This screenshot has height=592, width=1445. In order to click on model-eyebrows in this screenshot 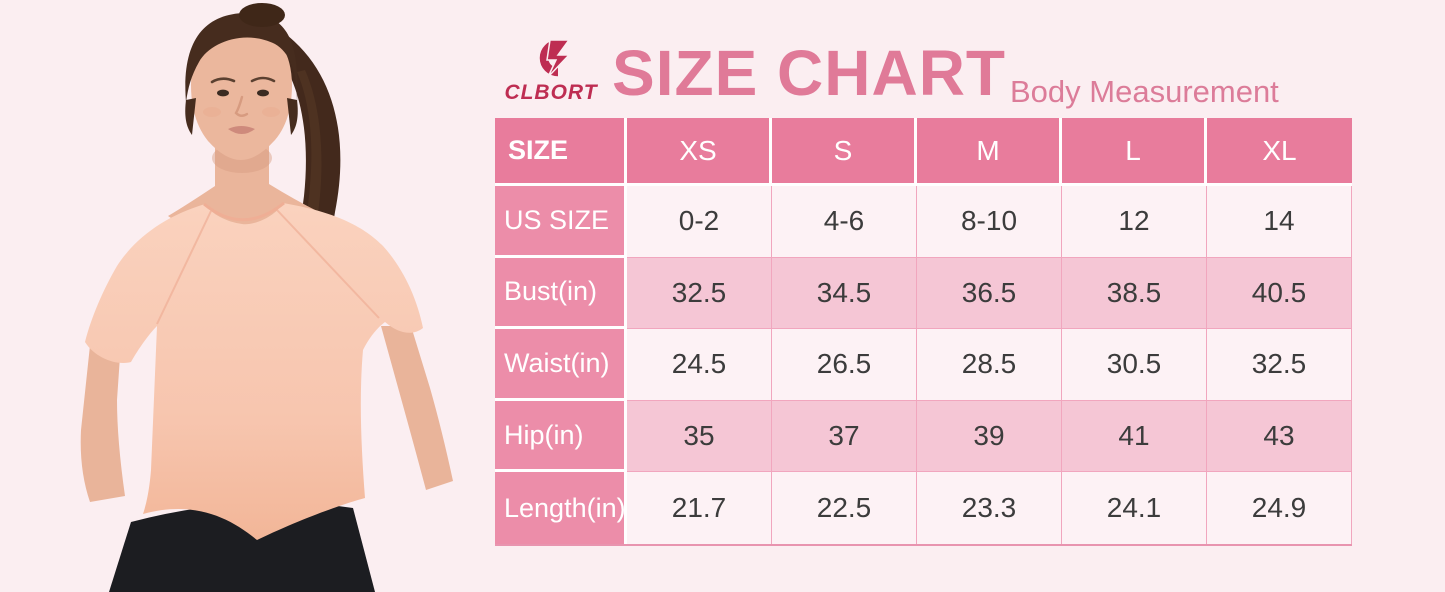, I will do `click(243, 80)`.